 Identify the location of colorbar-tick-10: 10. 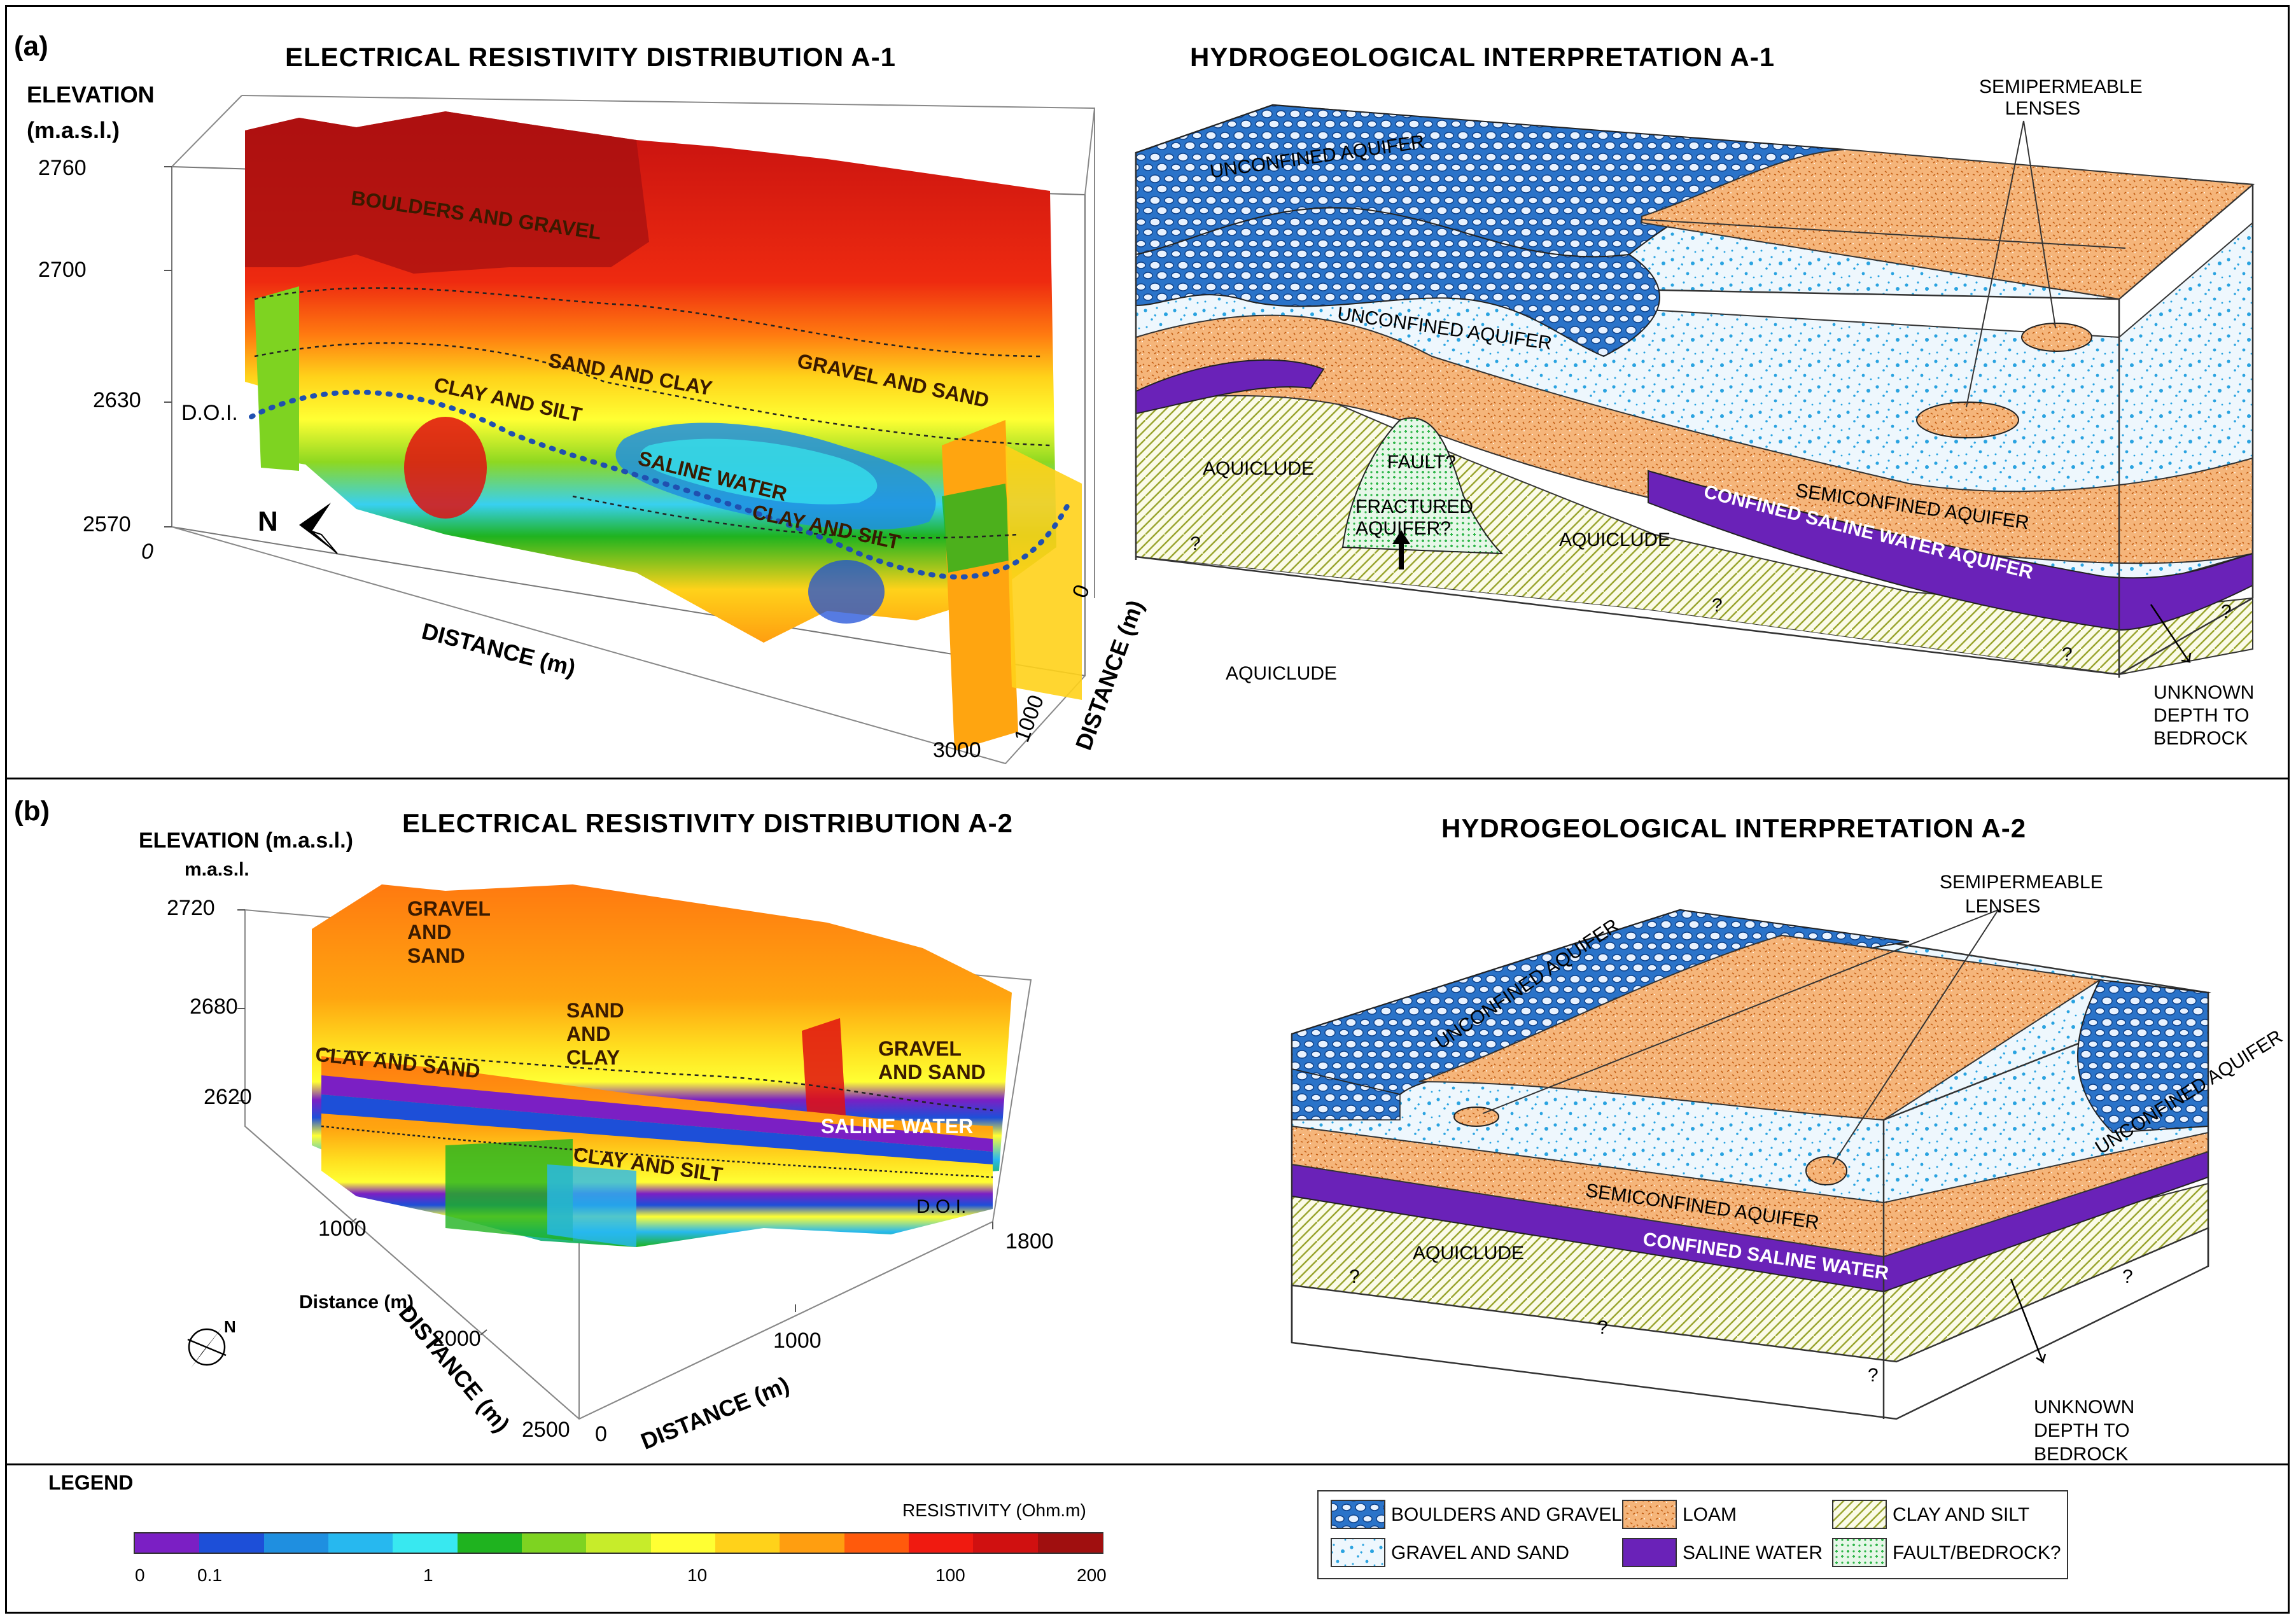
(697, 1575).